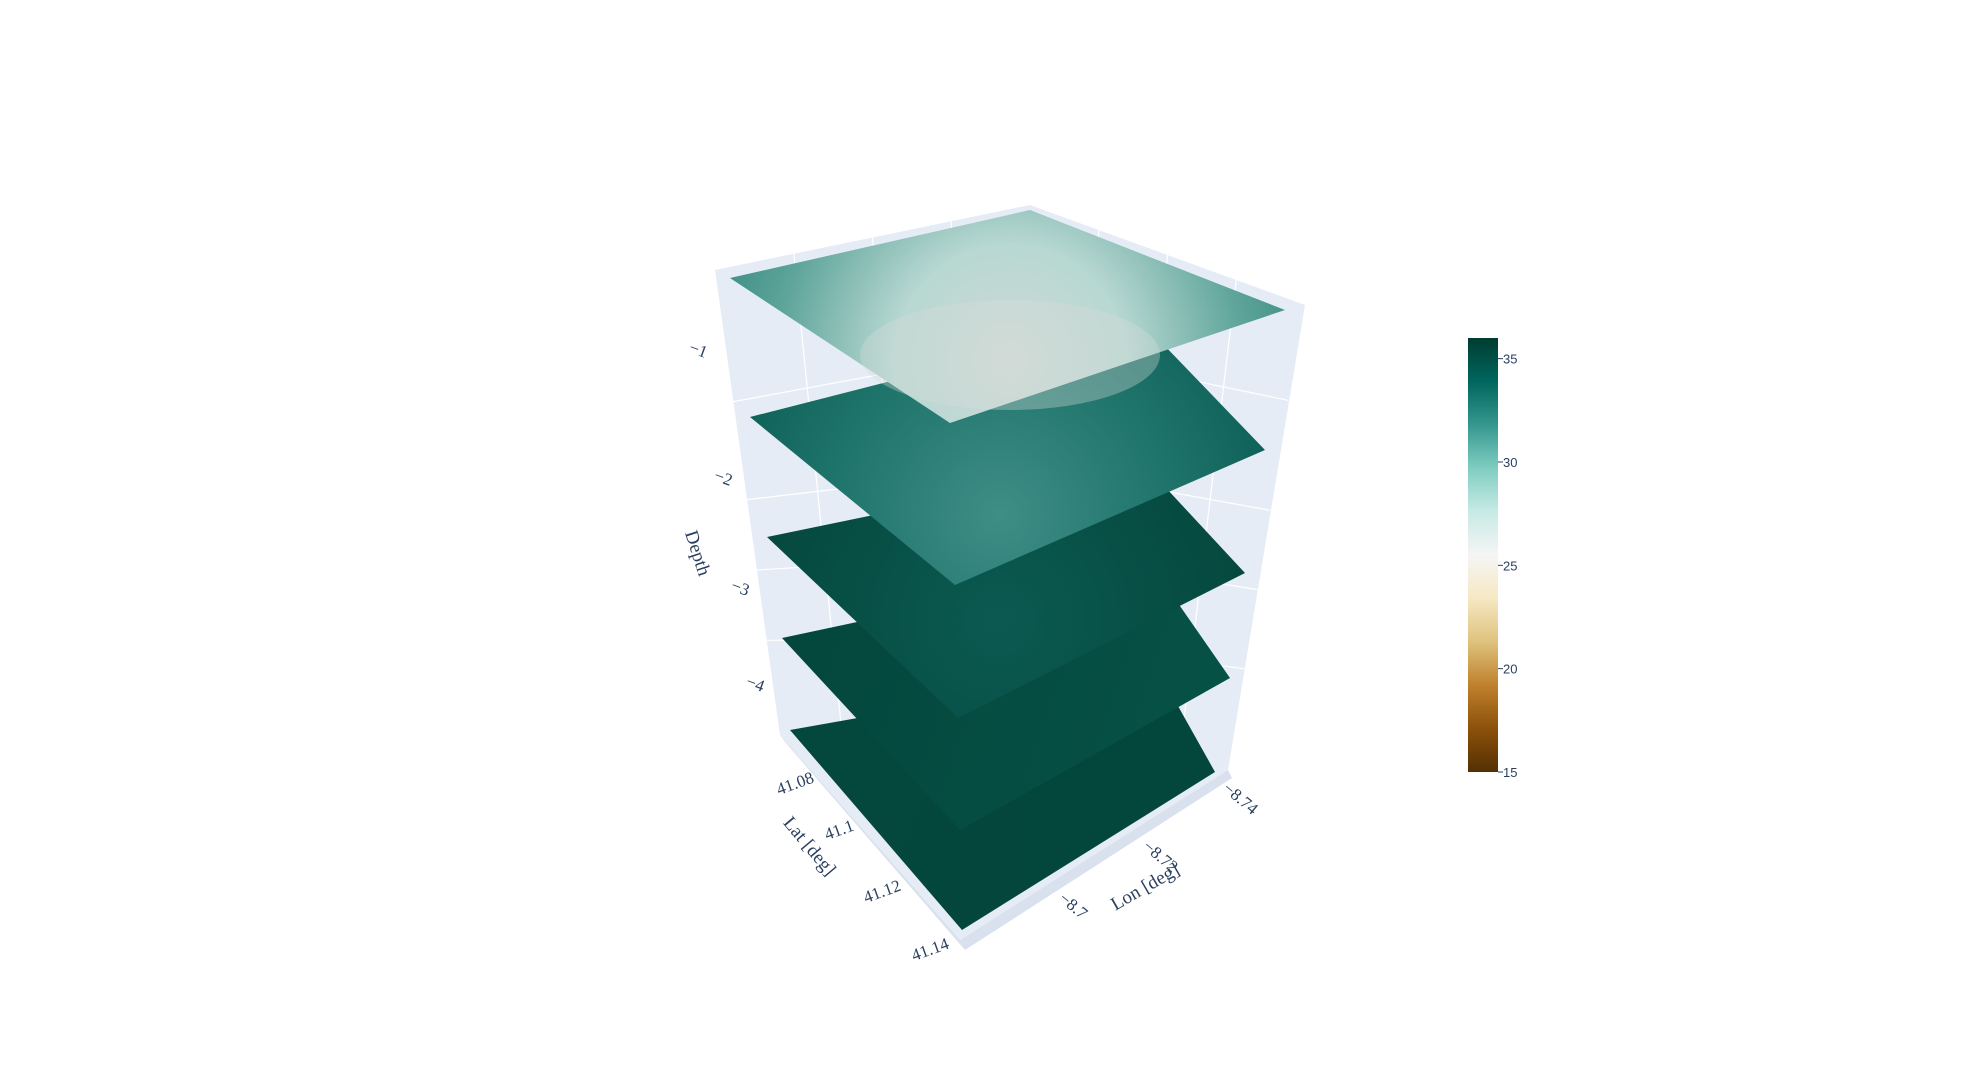 This screenshot has width=1980, height=1080. I want to click on colorbar-tick-label: 15, so click(1510, 772).